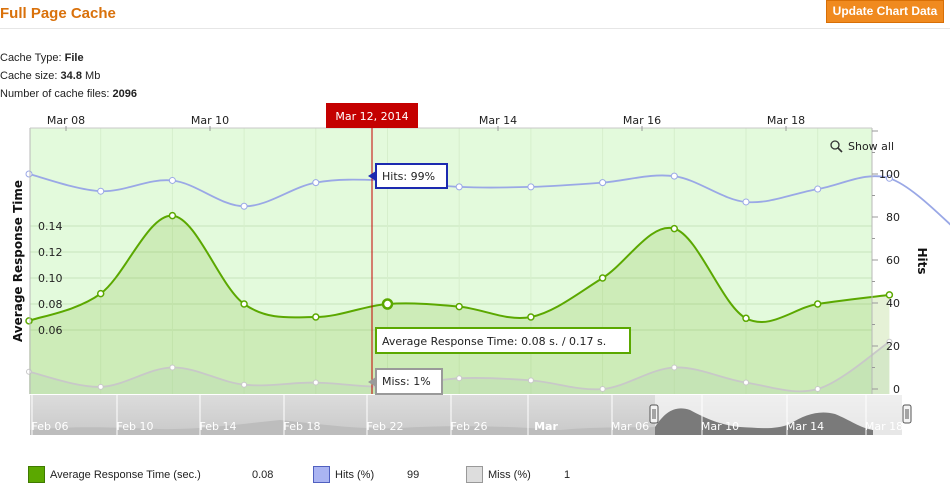 The height and width of the screenshot is (503, 950). What do you see at coordinates (459, 367) in the screenshot?
I see `miss-area` at bounding box center [459, 367].